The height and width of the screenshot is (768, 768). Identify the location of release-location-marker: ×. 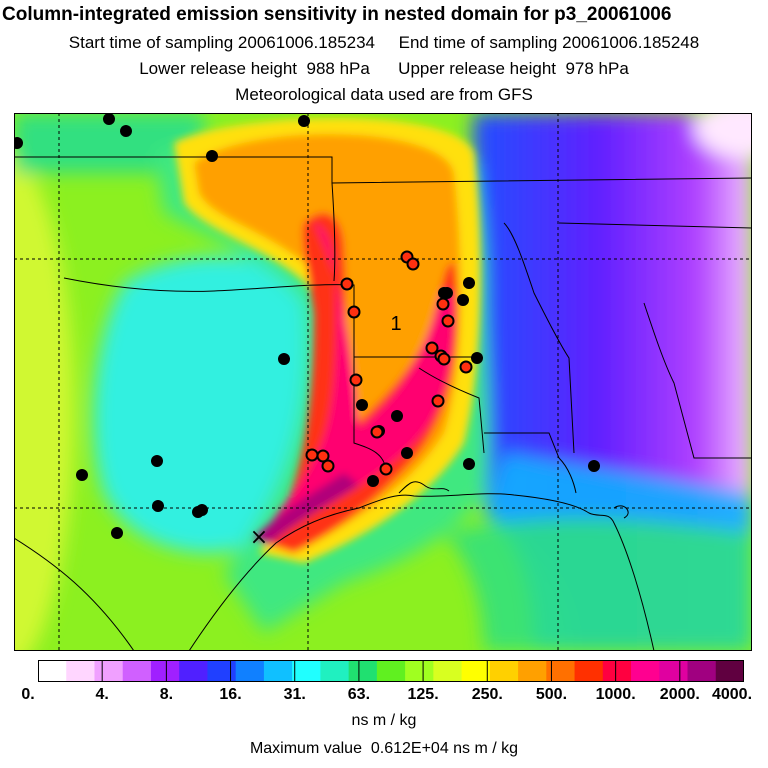
(259, 537).